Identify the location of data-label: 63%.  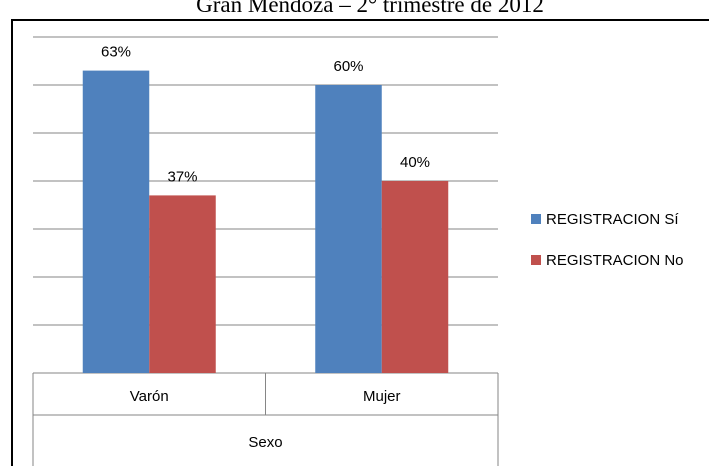
(116, 52).